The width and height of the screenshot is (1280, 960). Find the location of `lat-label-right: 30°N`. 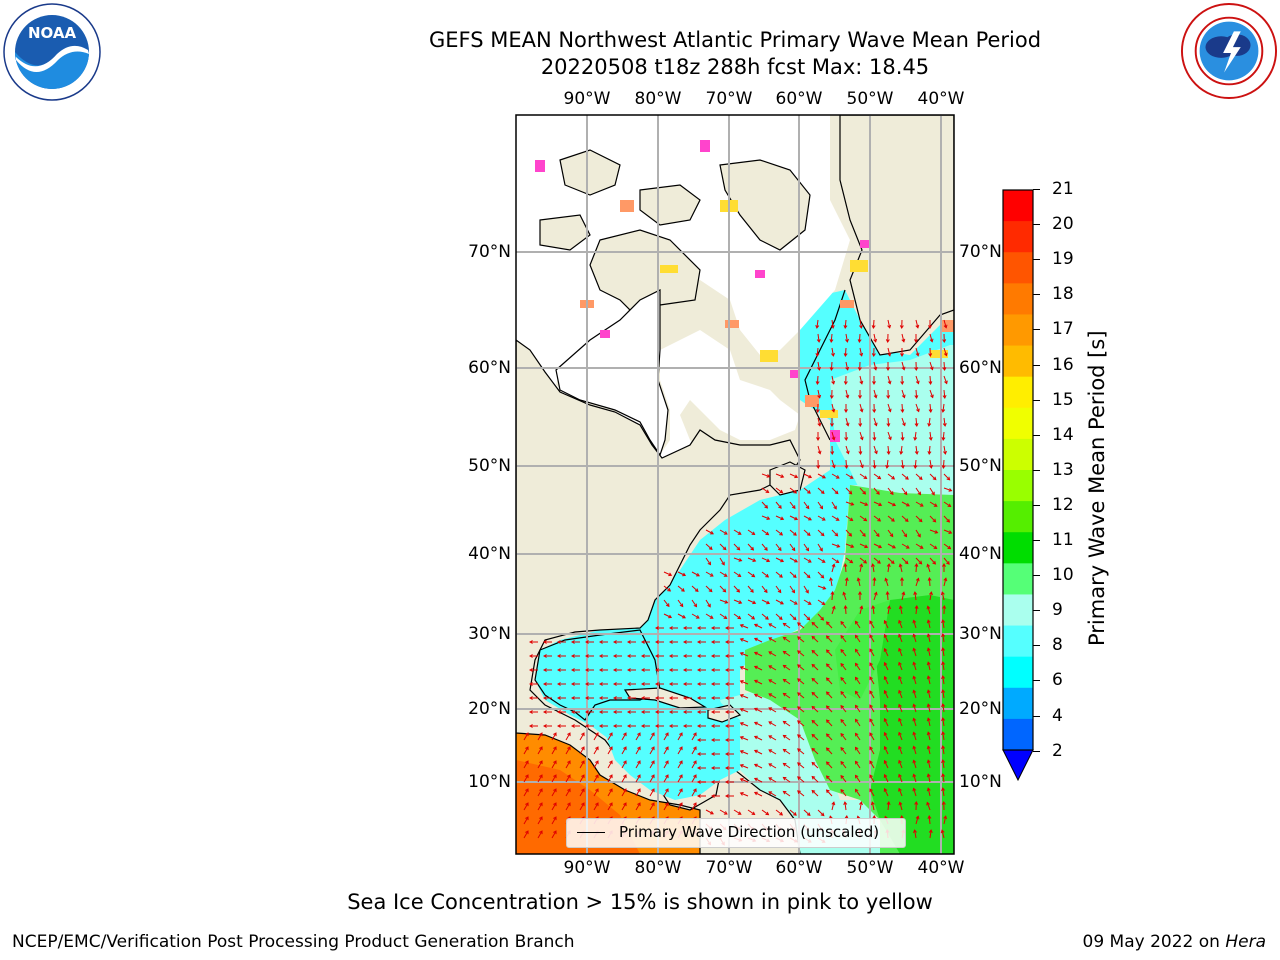

lat-label-right: 30°N is located at coordinates (980, 634).